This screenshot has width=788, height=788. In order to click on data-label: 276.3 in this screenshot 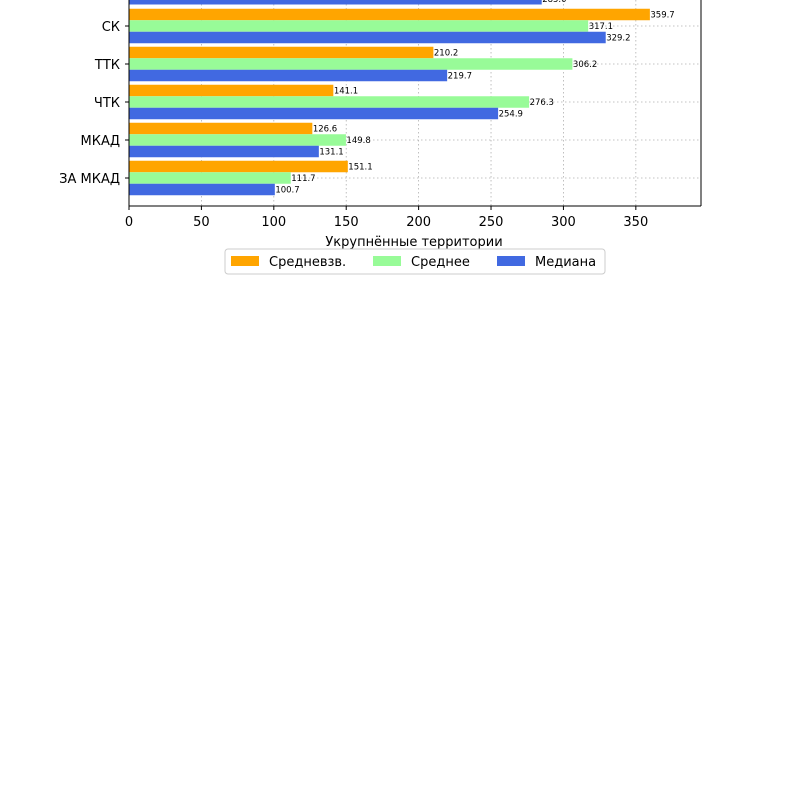, I will do `click(542, 103)`.